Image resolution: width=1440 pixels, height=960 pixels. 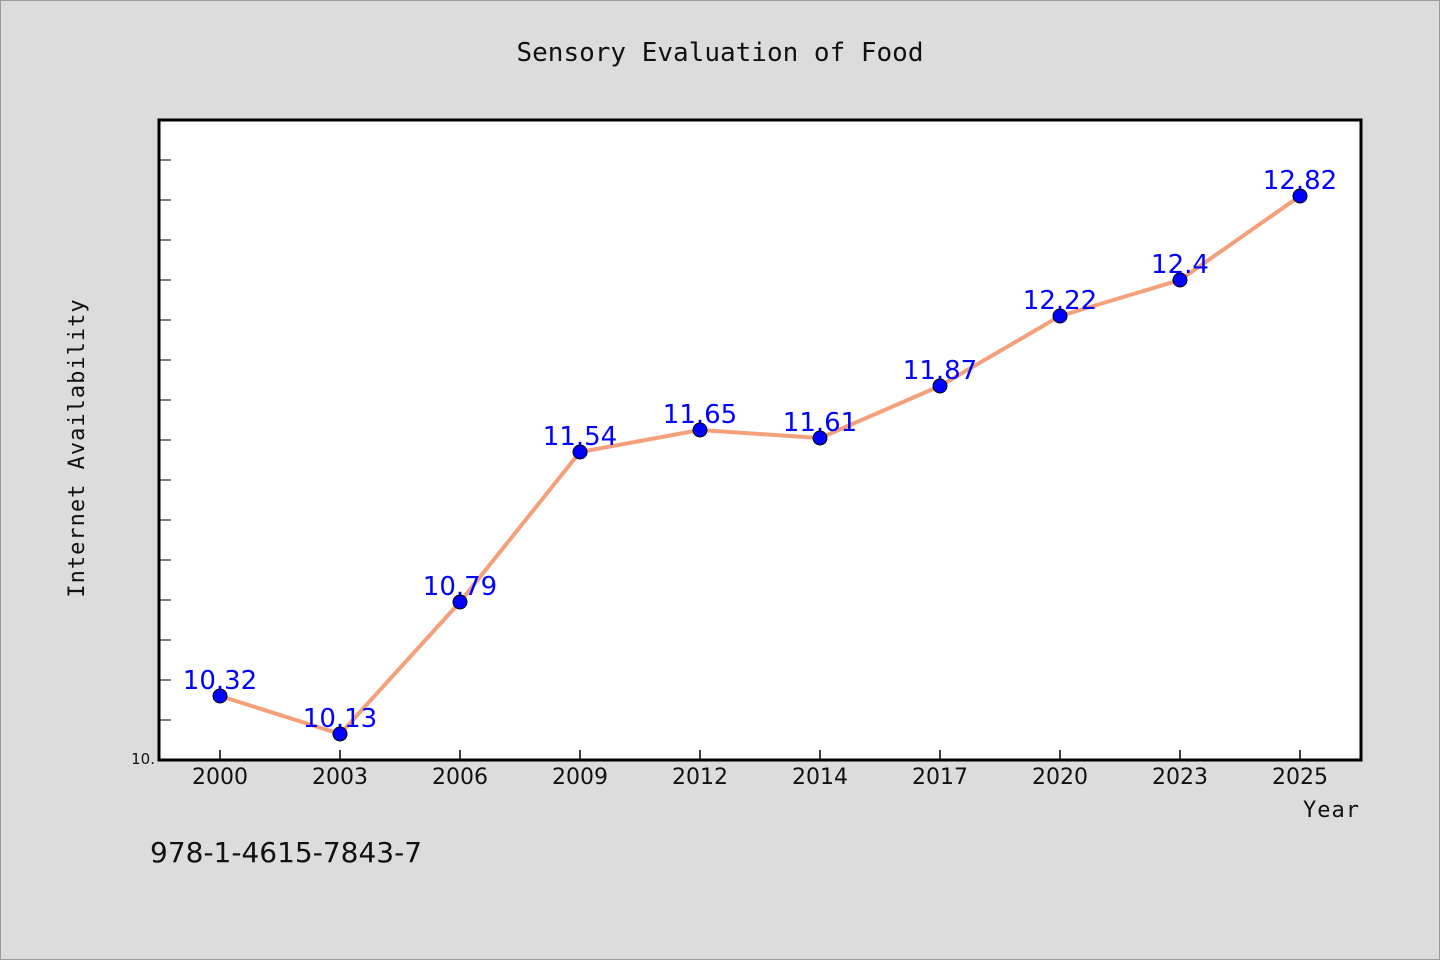 I want to click on x-tick-label: 2017, so click(x=940, y=777).